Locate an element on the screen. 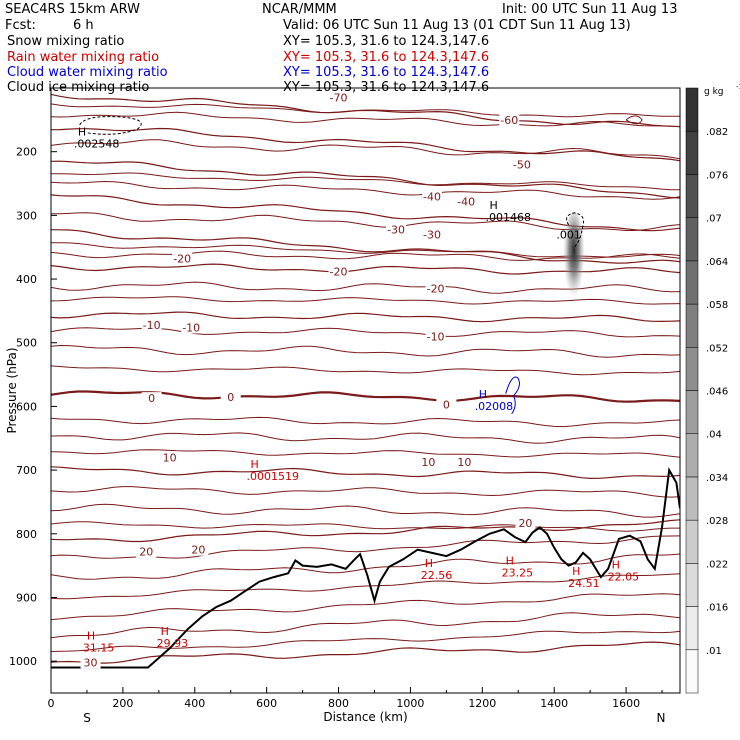 The width and height of the screenshot is (740, 740). contour-label: -50 is located at coordinates (522, 164).